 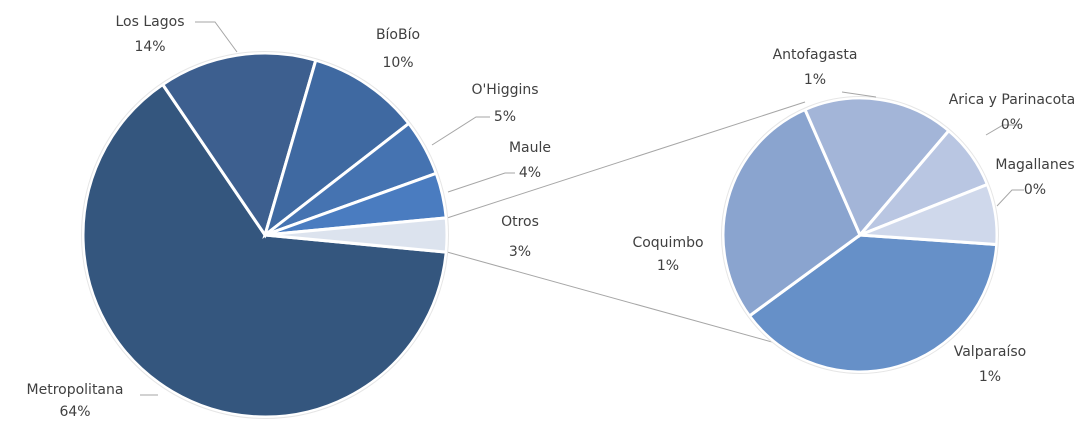 I want to click on category-label: Arica y Parinacota, so click(x=1012, y=100).